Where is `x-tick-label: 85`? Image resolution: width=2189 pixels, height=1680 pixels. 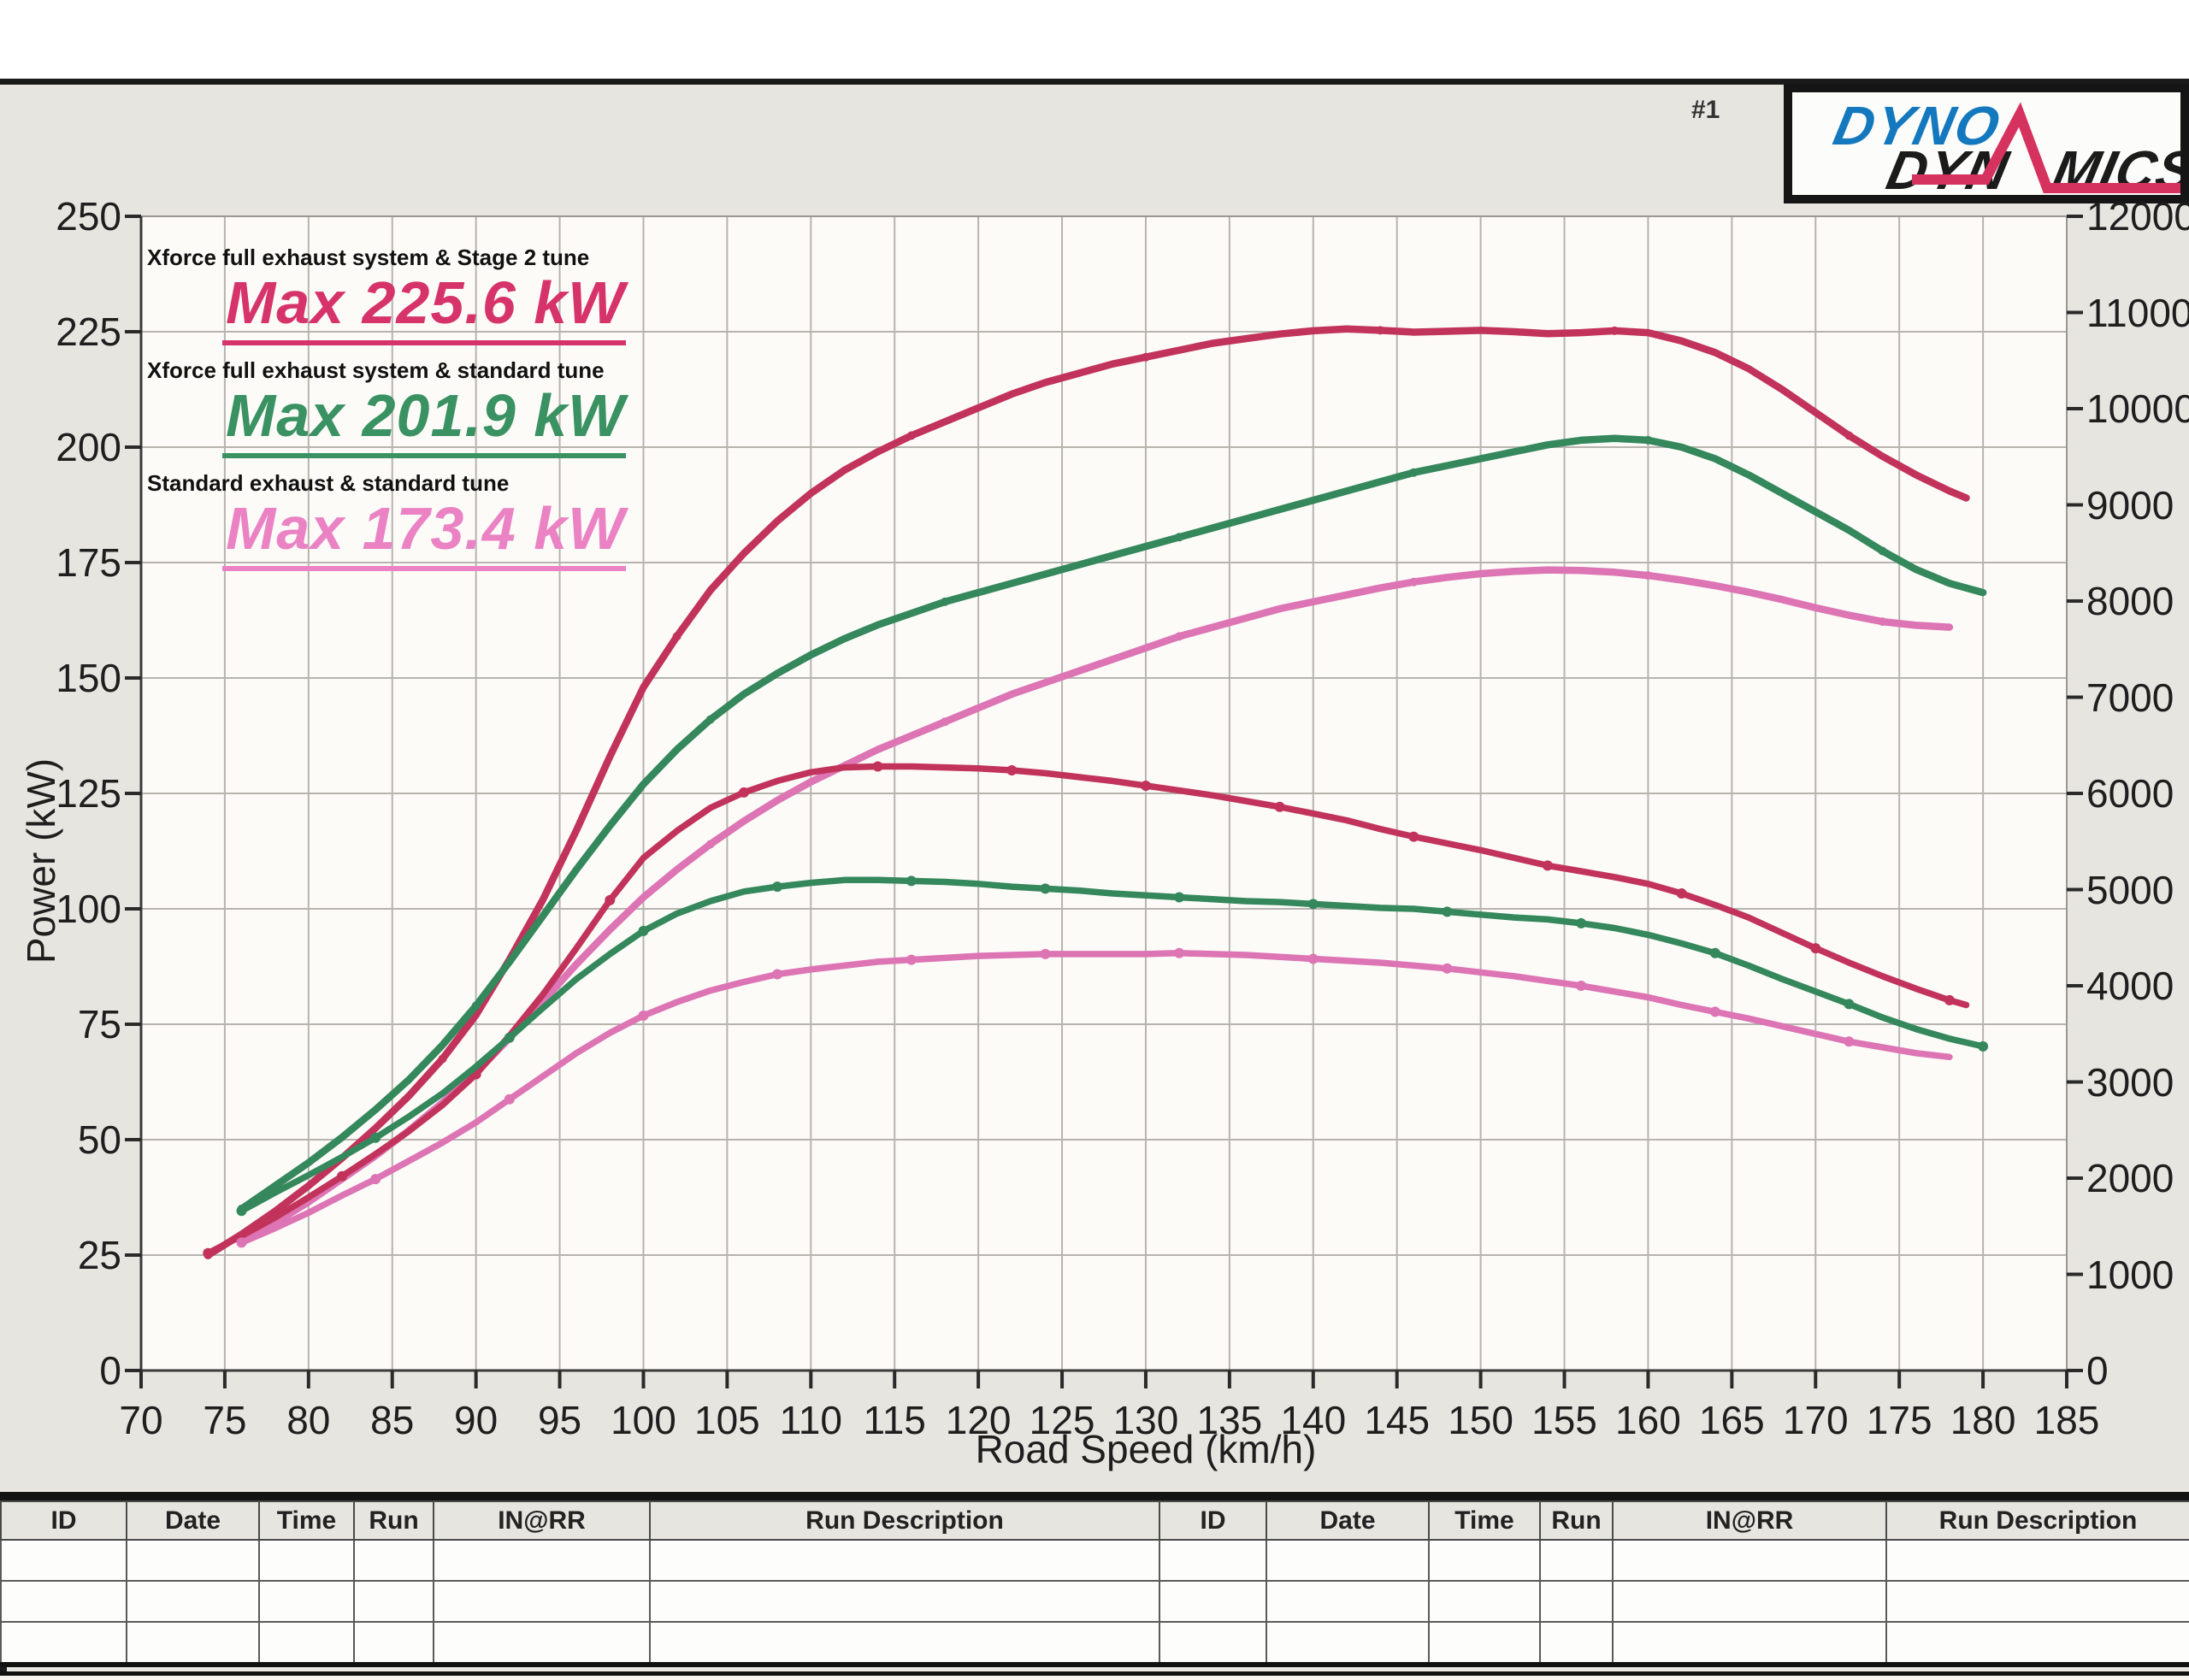
x-tick-label: 85 is located at coordinates (392, 1420).